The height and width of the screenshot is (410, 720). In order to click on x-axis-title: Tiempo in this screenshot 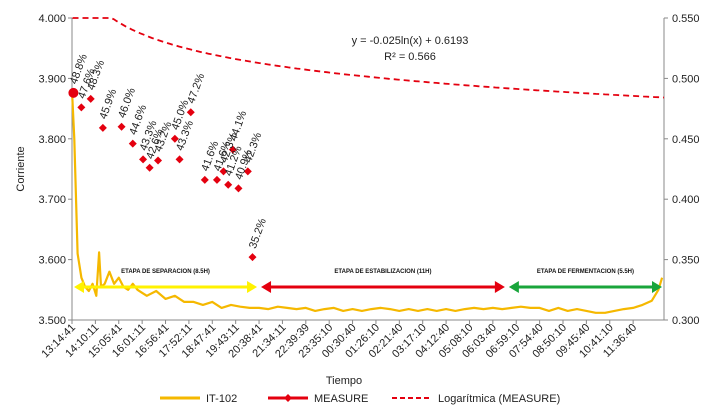, I will do `click(344, 381)`.